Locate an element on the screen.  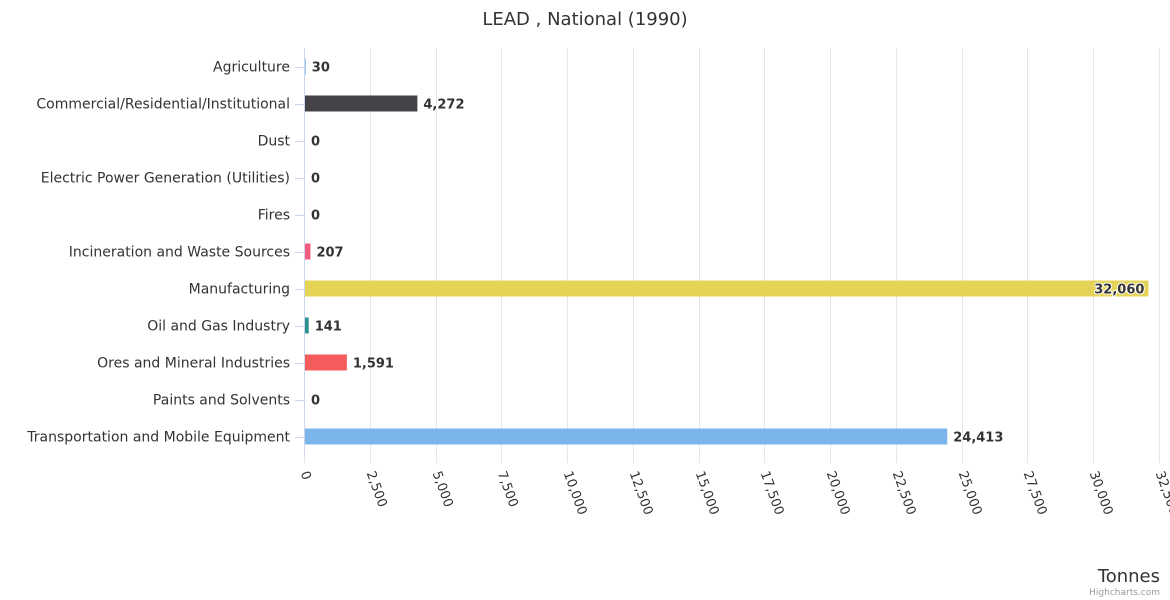
category-label: Commercial/Residential/Institutional is located at coordinates (163, 105).